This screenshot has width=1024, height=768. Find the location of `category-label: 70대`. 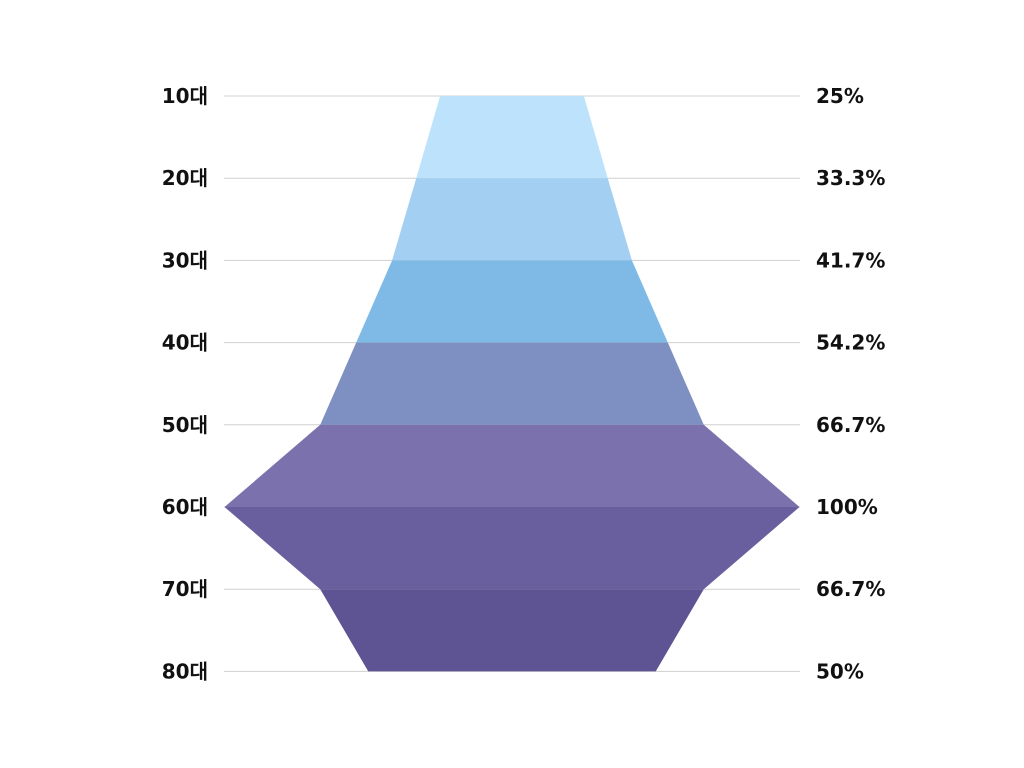

category-label: 70대 is located at coordinates (185, 589).